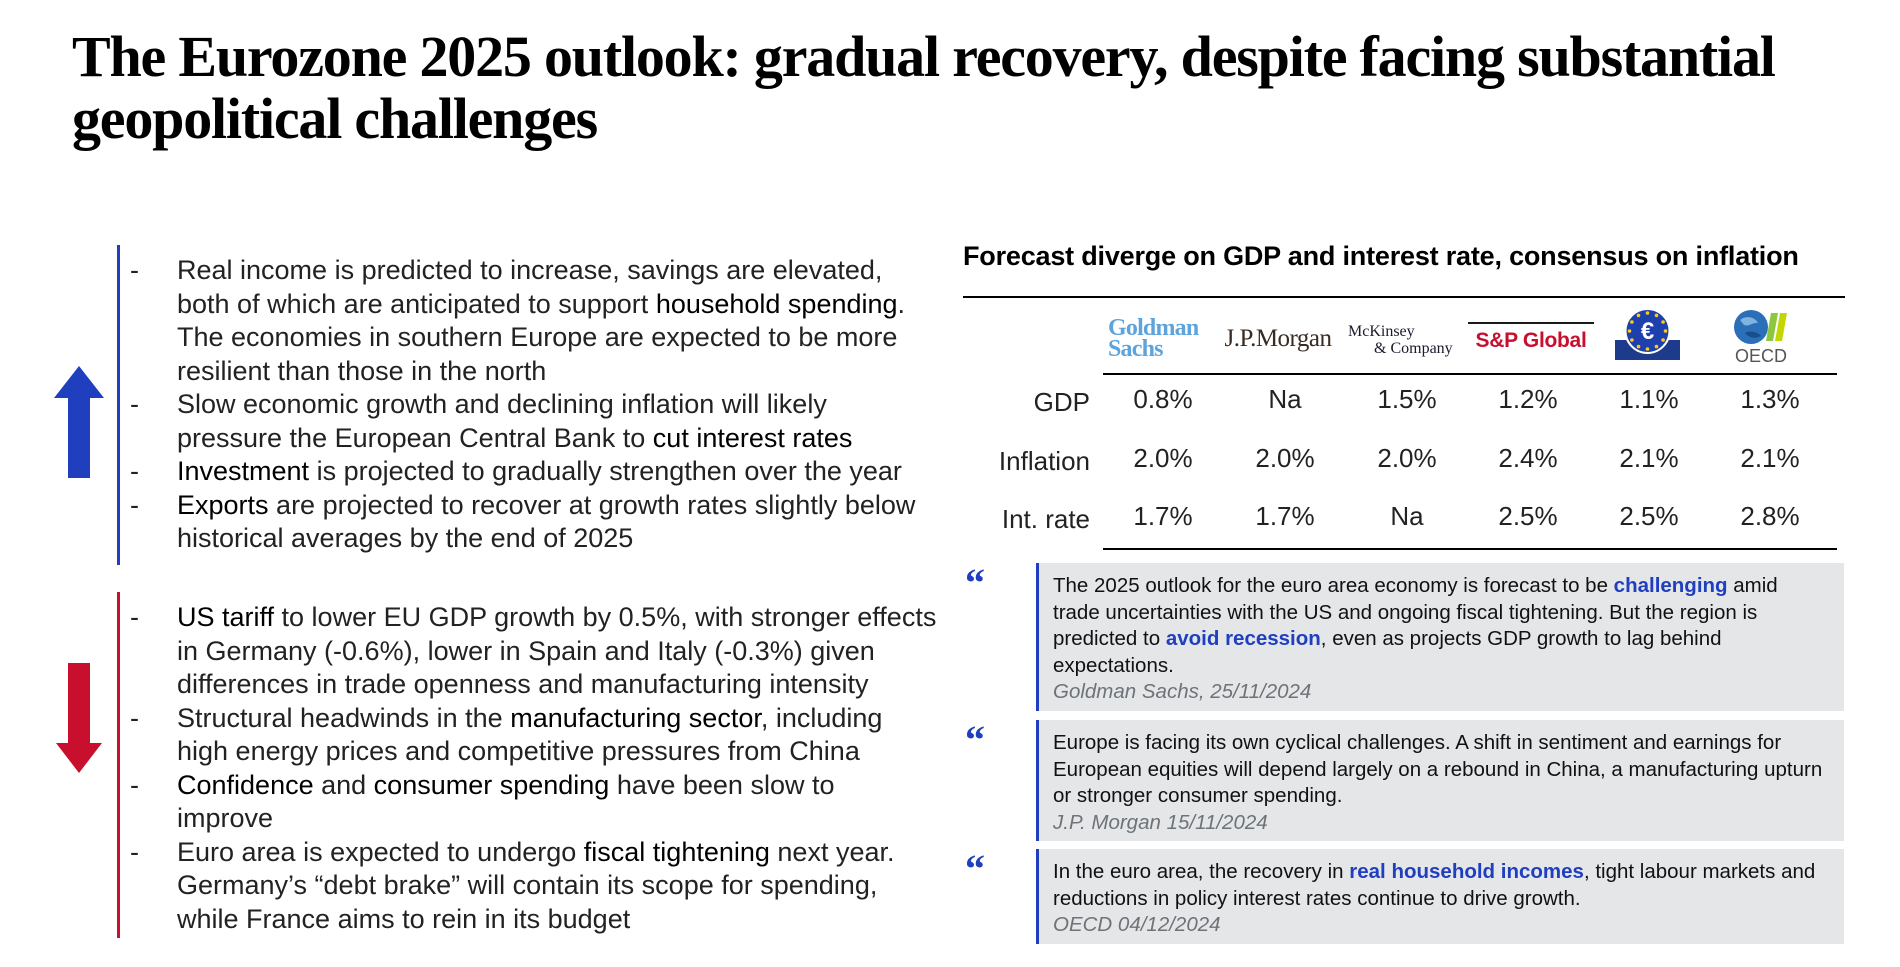  I want to click on table-bottom-rule, so click(1470, 549).